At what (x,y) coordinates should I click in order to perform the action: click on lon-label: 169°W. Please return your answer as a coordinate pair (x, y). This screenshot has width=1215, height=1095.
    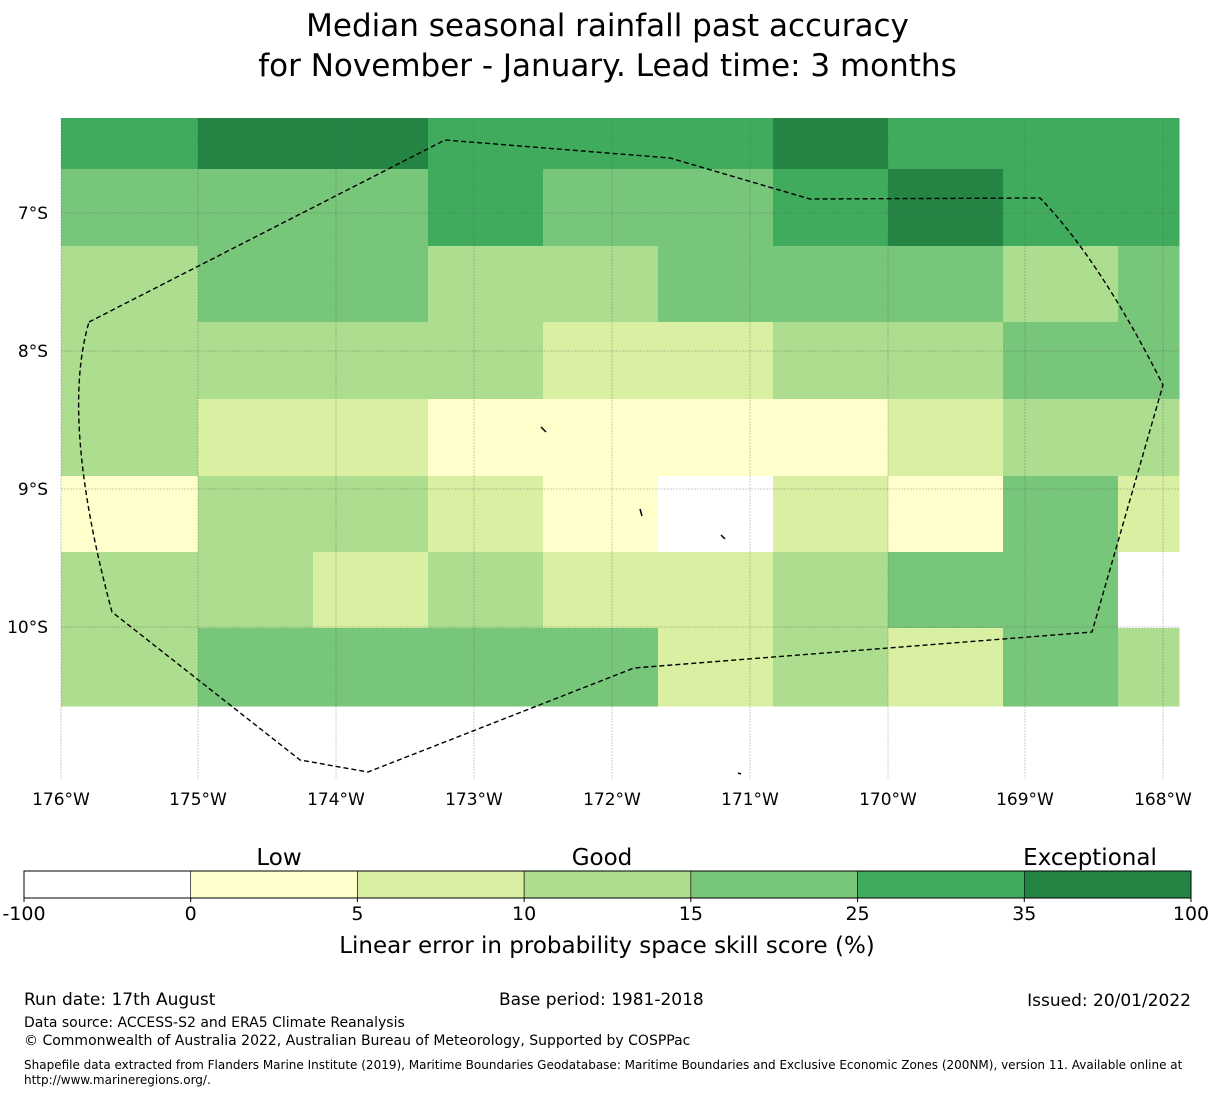
    Looking at the image, I should click on (1025, 800).